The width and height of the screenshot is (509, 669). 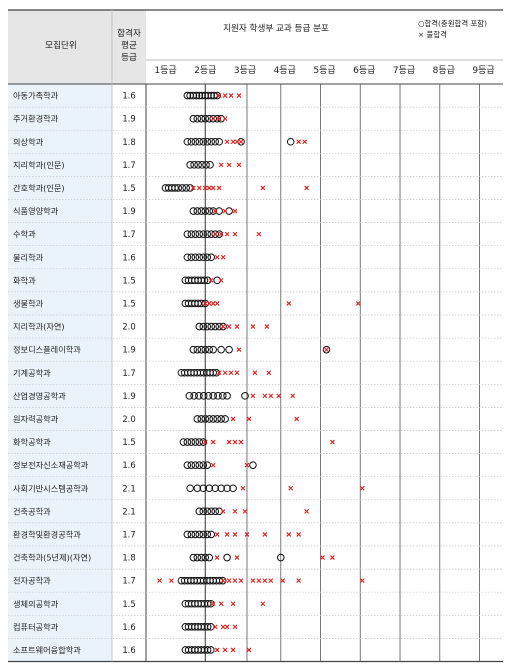 What do you see at coordinates (24, 280) in the screenshot?
I see `row-unit-label: 화학과` at bounding box center [24, 280].